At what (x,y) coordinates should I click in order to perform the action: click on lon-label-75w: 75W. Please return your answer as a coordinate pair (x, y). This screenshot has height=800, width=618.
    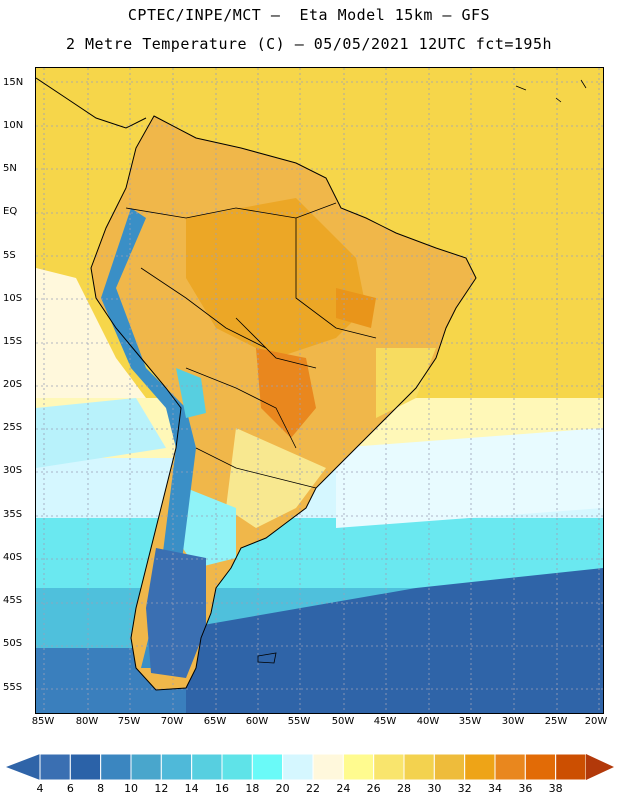
    Looking at the image, I should click on (129, 721).